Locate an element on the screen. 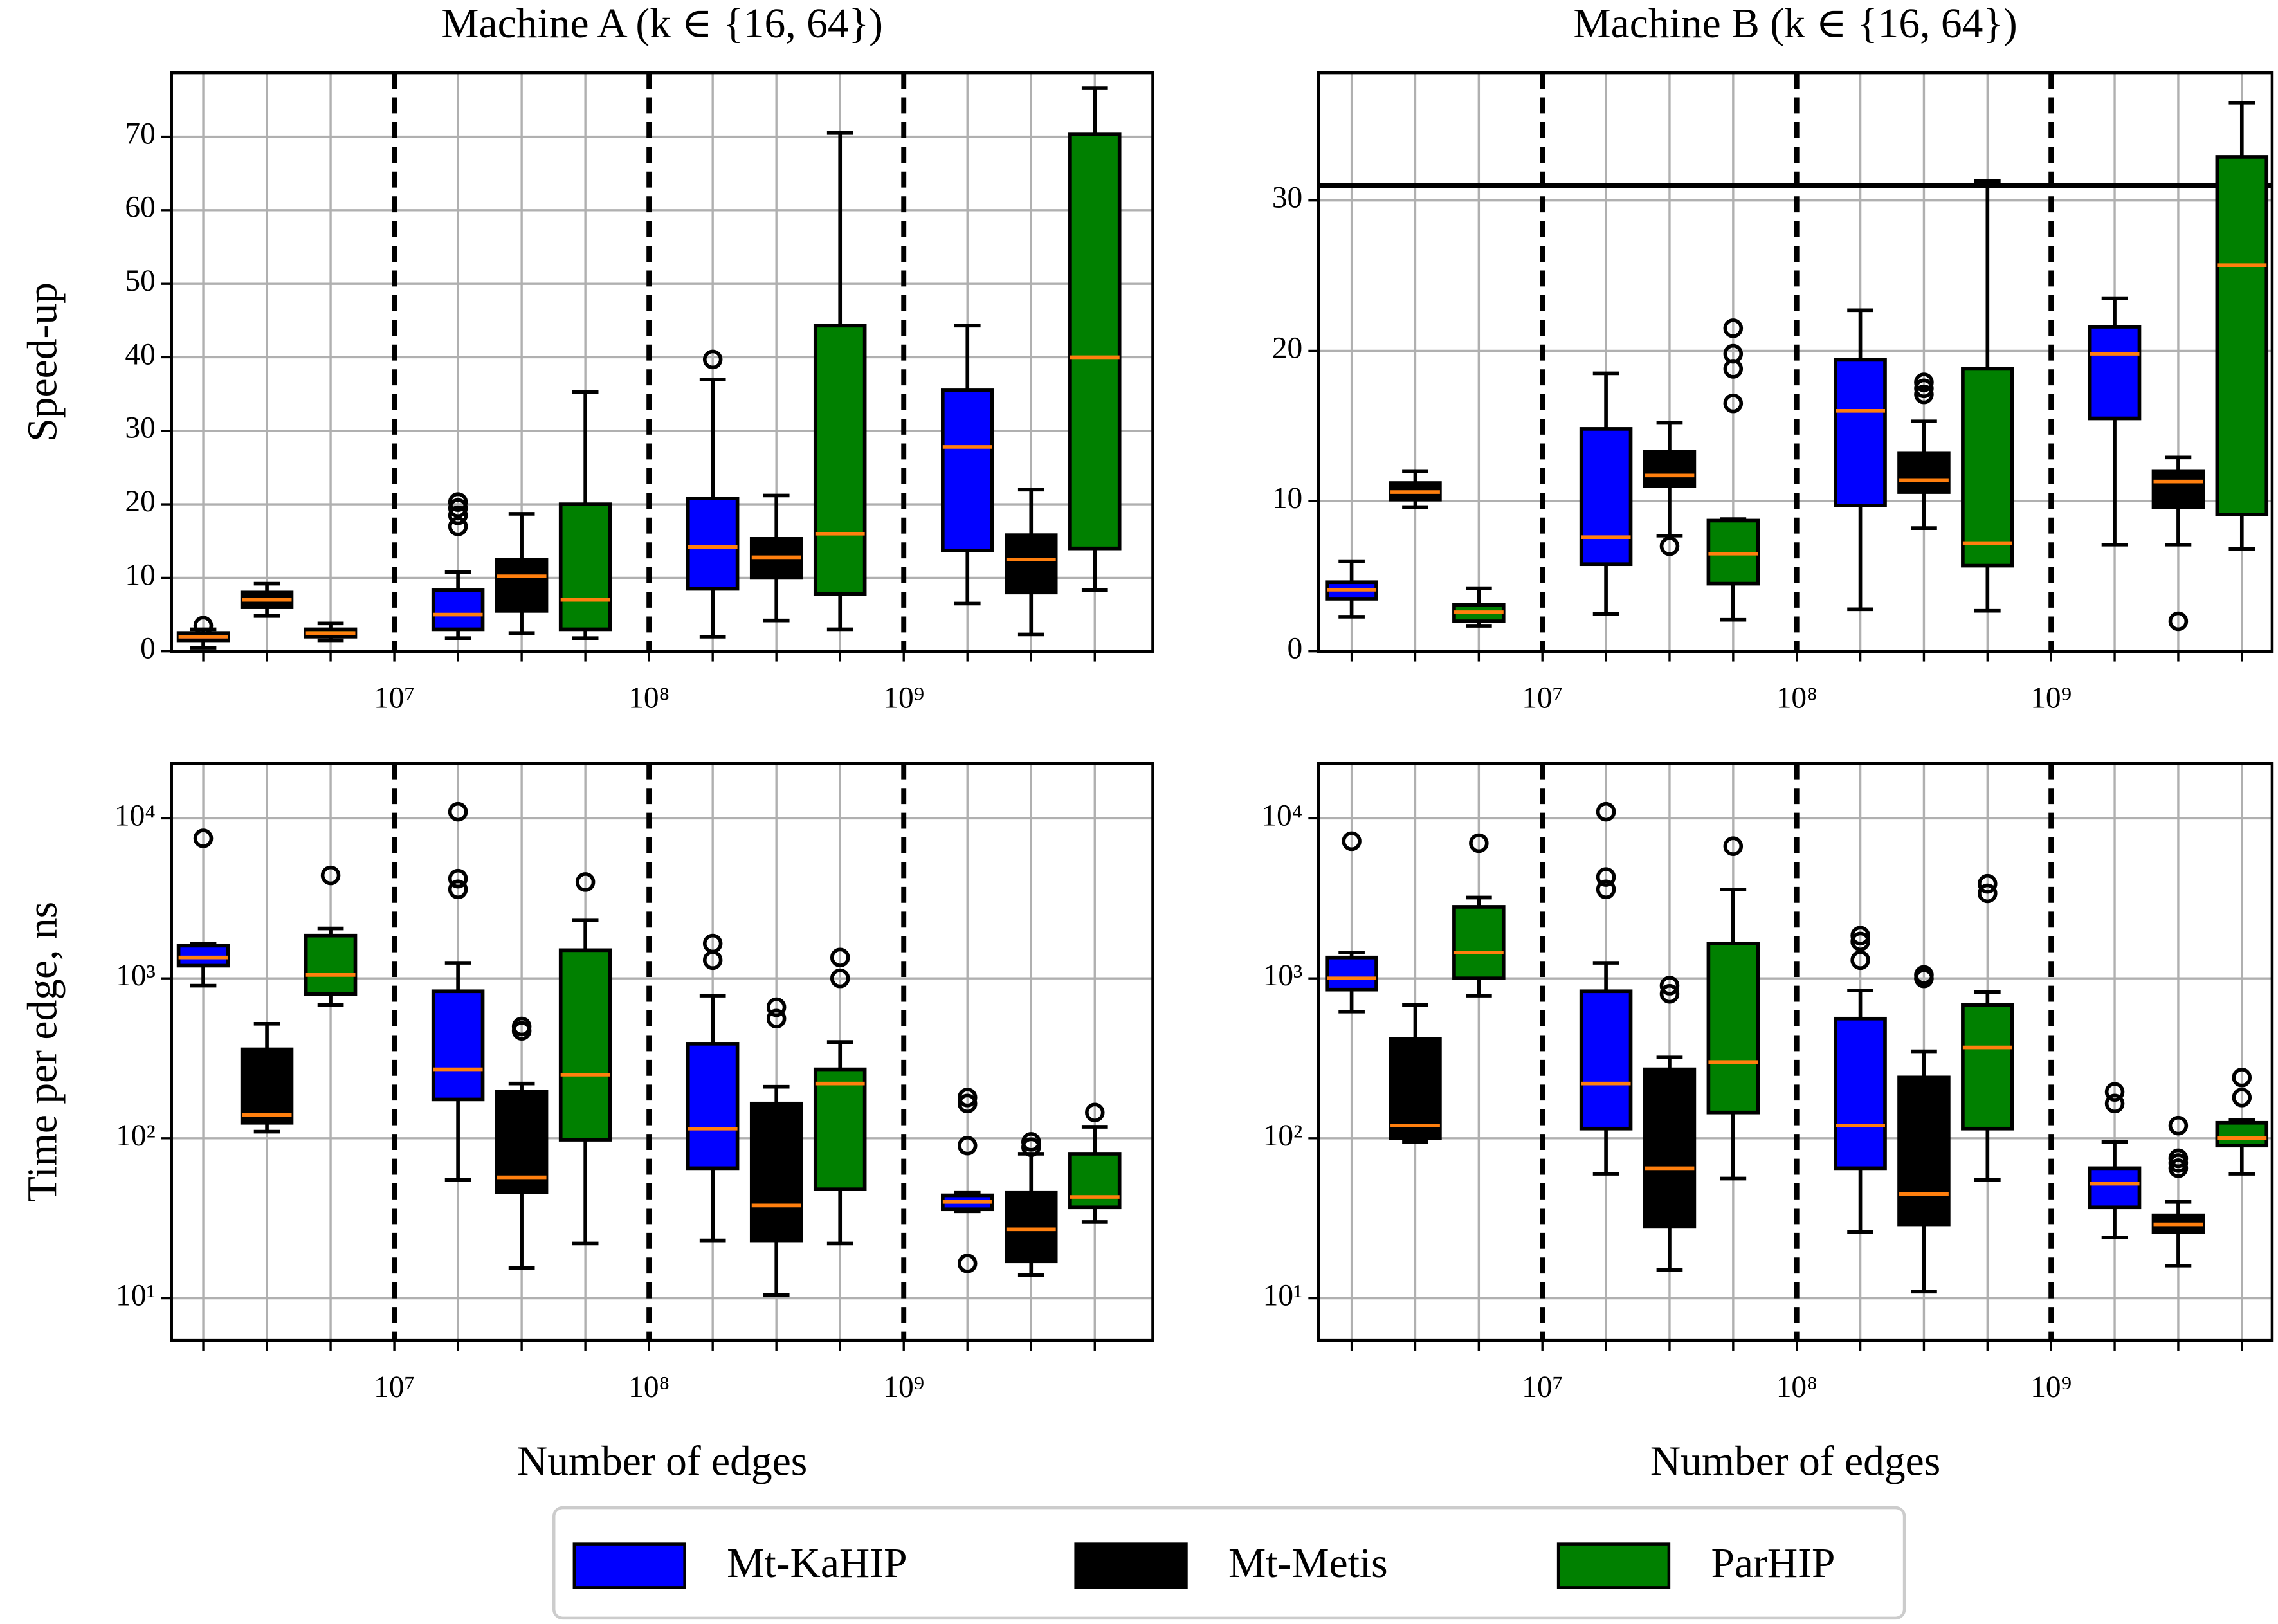 Image resolution: width=2278 pixels, height=1624 pixels. y-tick-label: 50 is located at coordinates (140, 281).